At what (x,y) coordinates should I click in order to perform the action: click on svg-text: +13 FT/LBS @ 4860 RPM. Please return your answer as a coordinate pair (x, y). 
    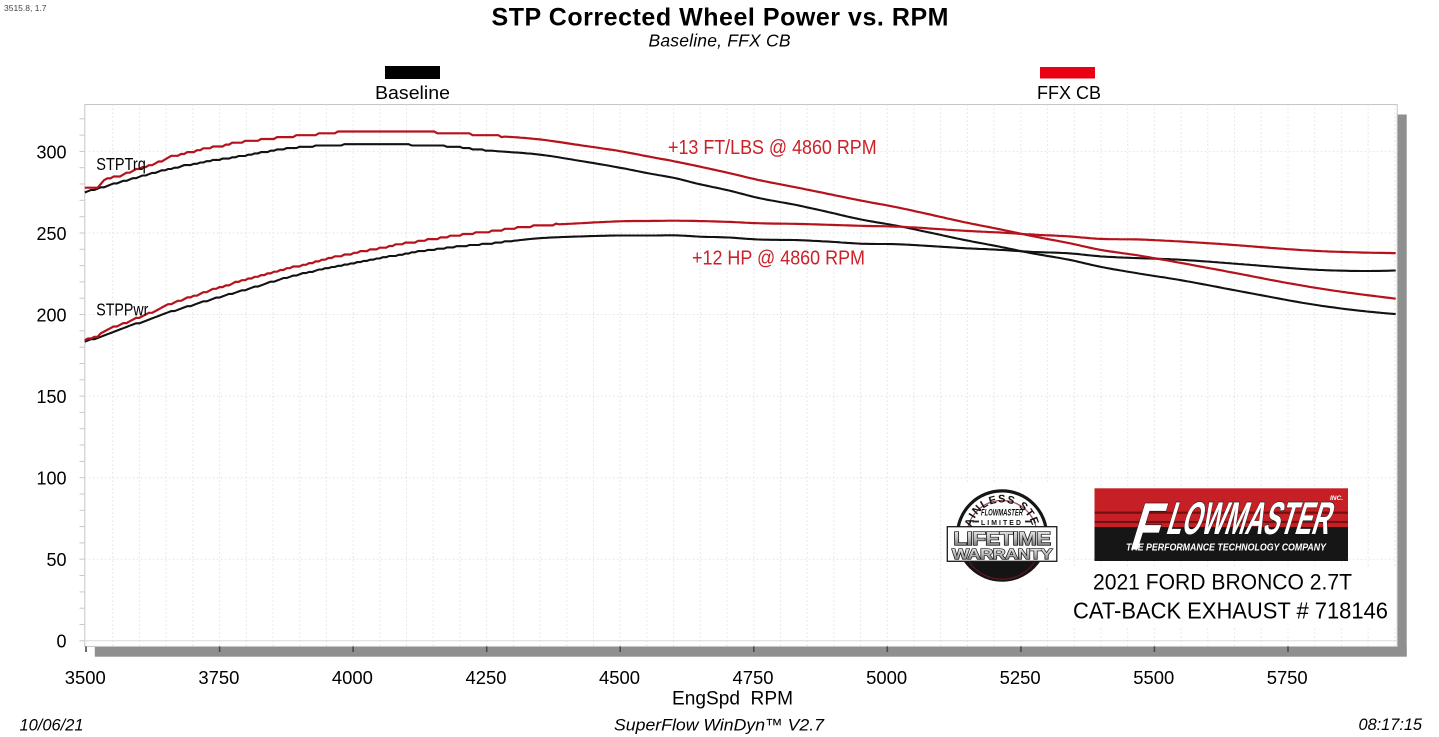
    Looking at the image, I should click on (772, 148).